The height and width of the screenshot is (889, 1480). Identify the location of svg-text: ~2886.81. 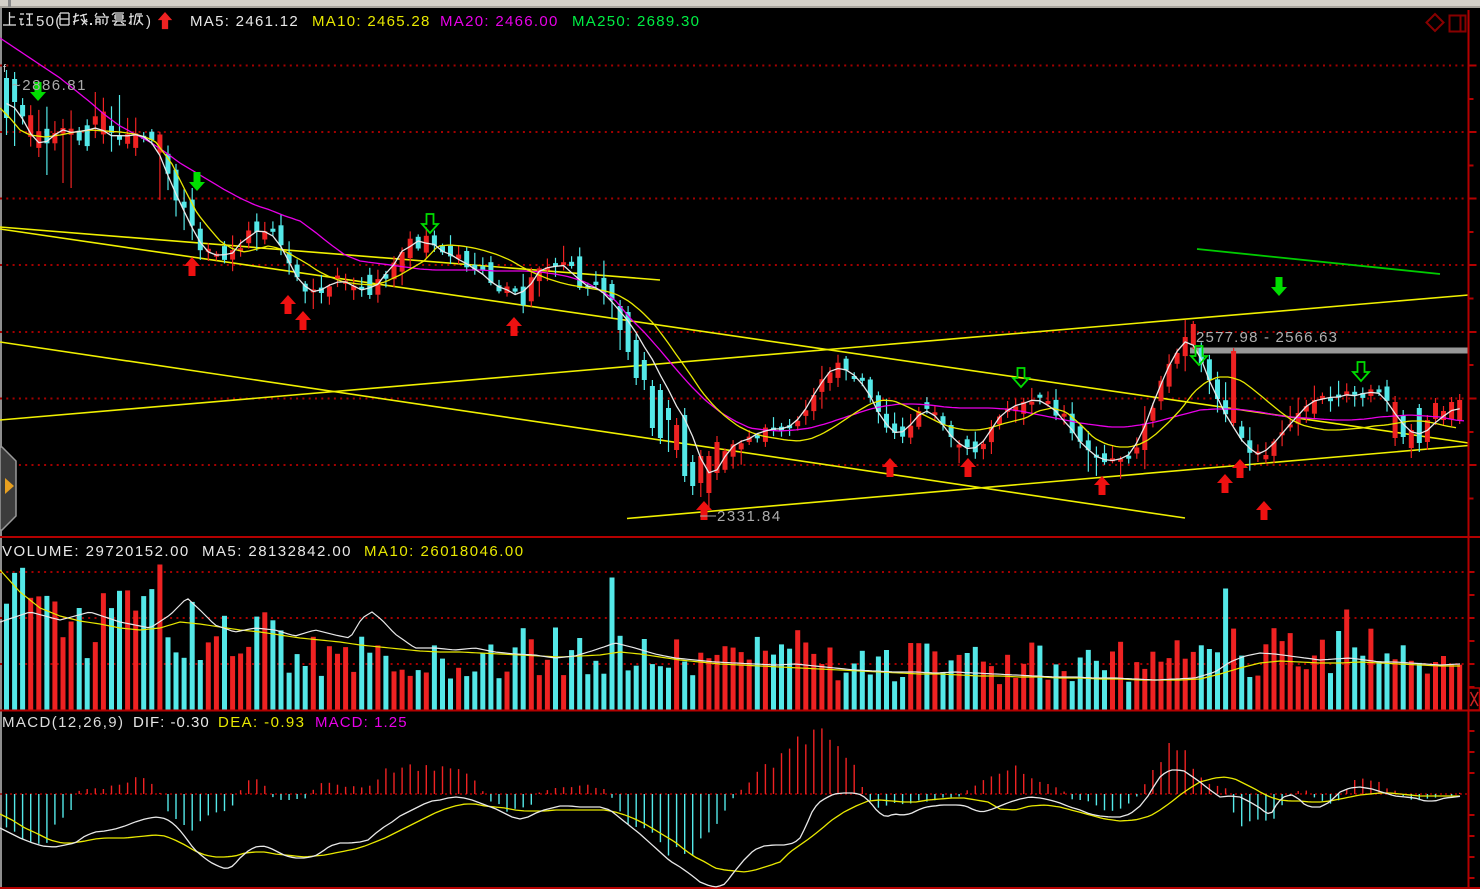
(49, 85).